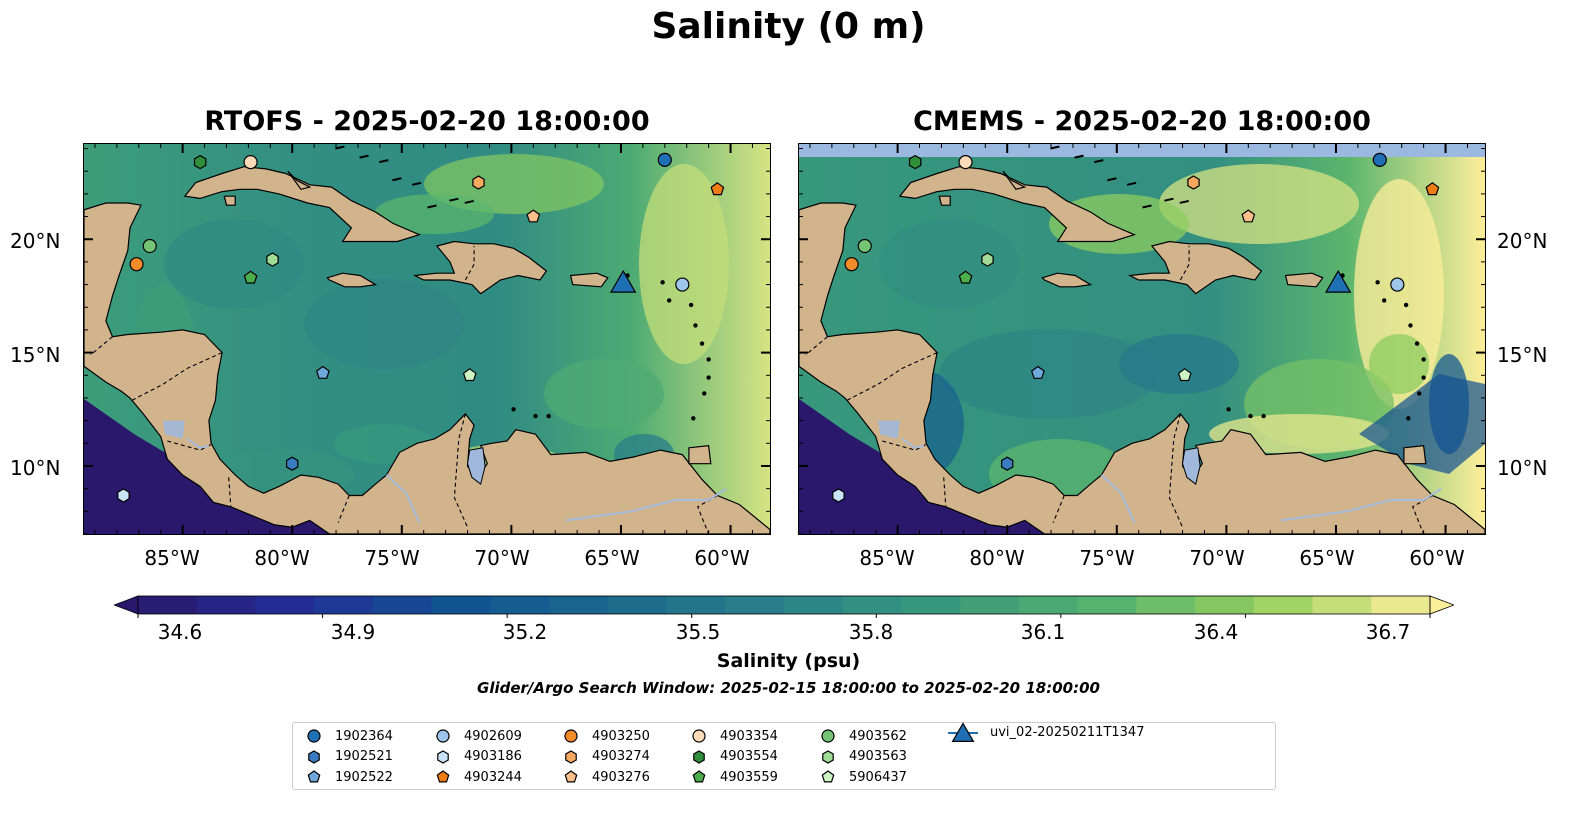 Image resolution: width=1577 pixels, height=827 pixels. I want to click on legend-label: 1902521, so click(364, 756).